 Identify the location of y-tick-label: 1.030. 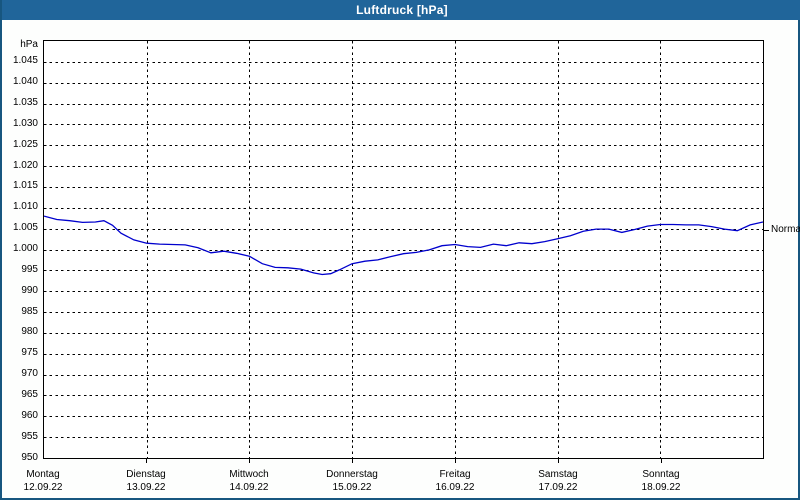
(25, 123).